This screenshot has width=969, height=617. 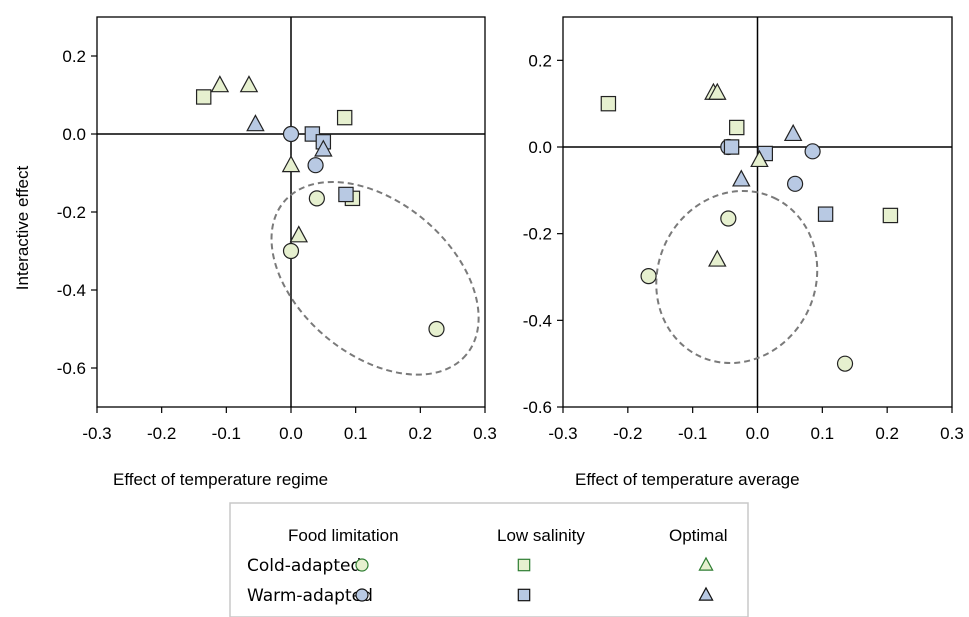 I want to click on left-y-tick-label: 0.0, so click(x=74, y=134).